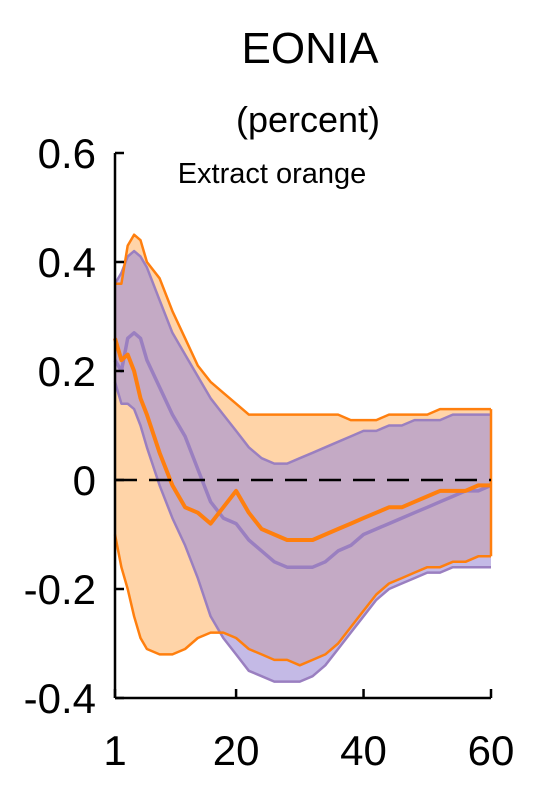 The image size is (535, 788). I want to click on annotation-label: Extract orange, so click(272, 174).